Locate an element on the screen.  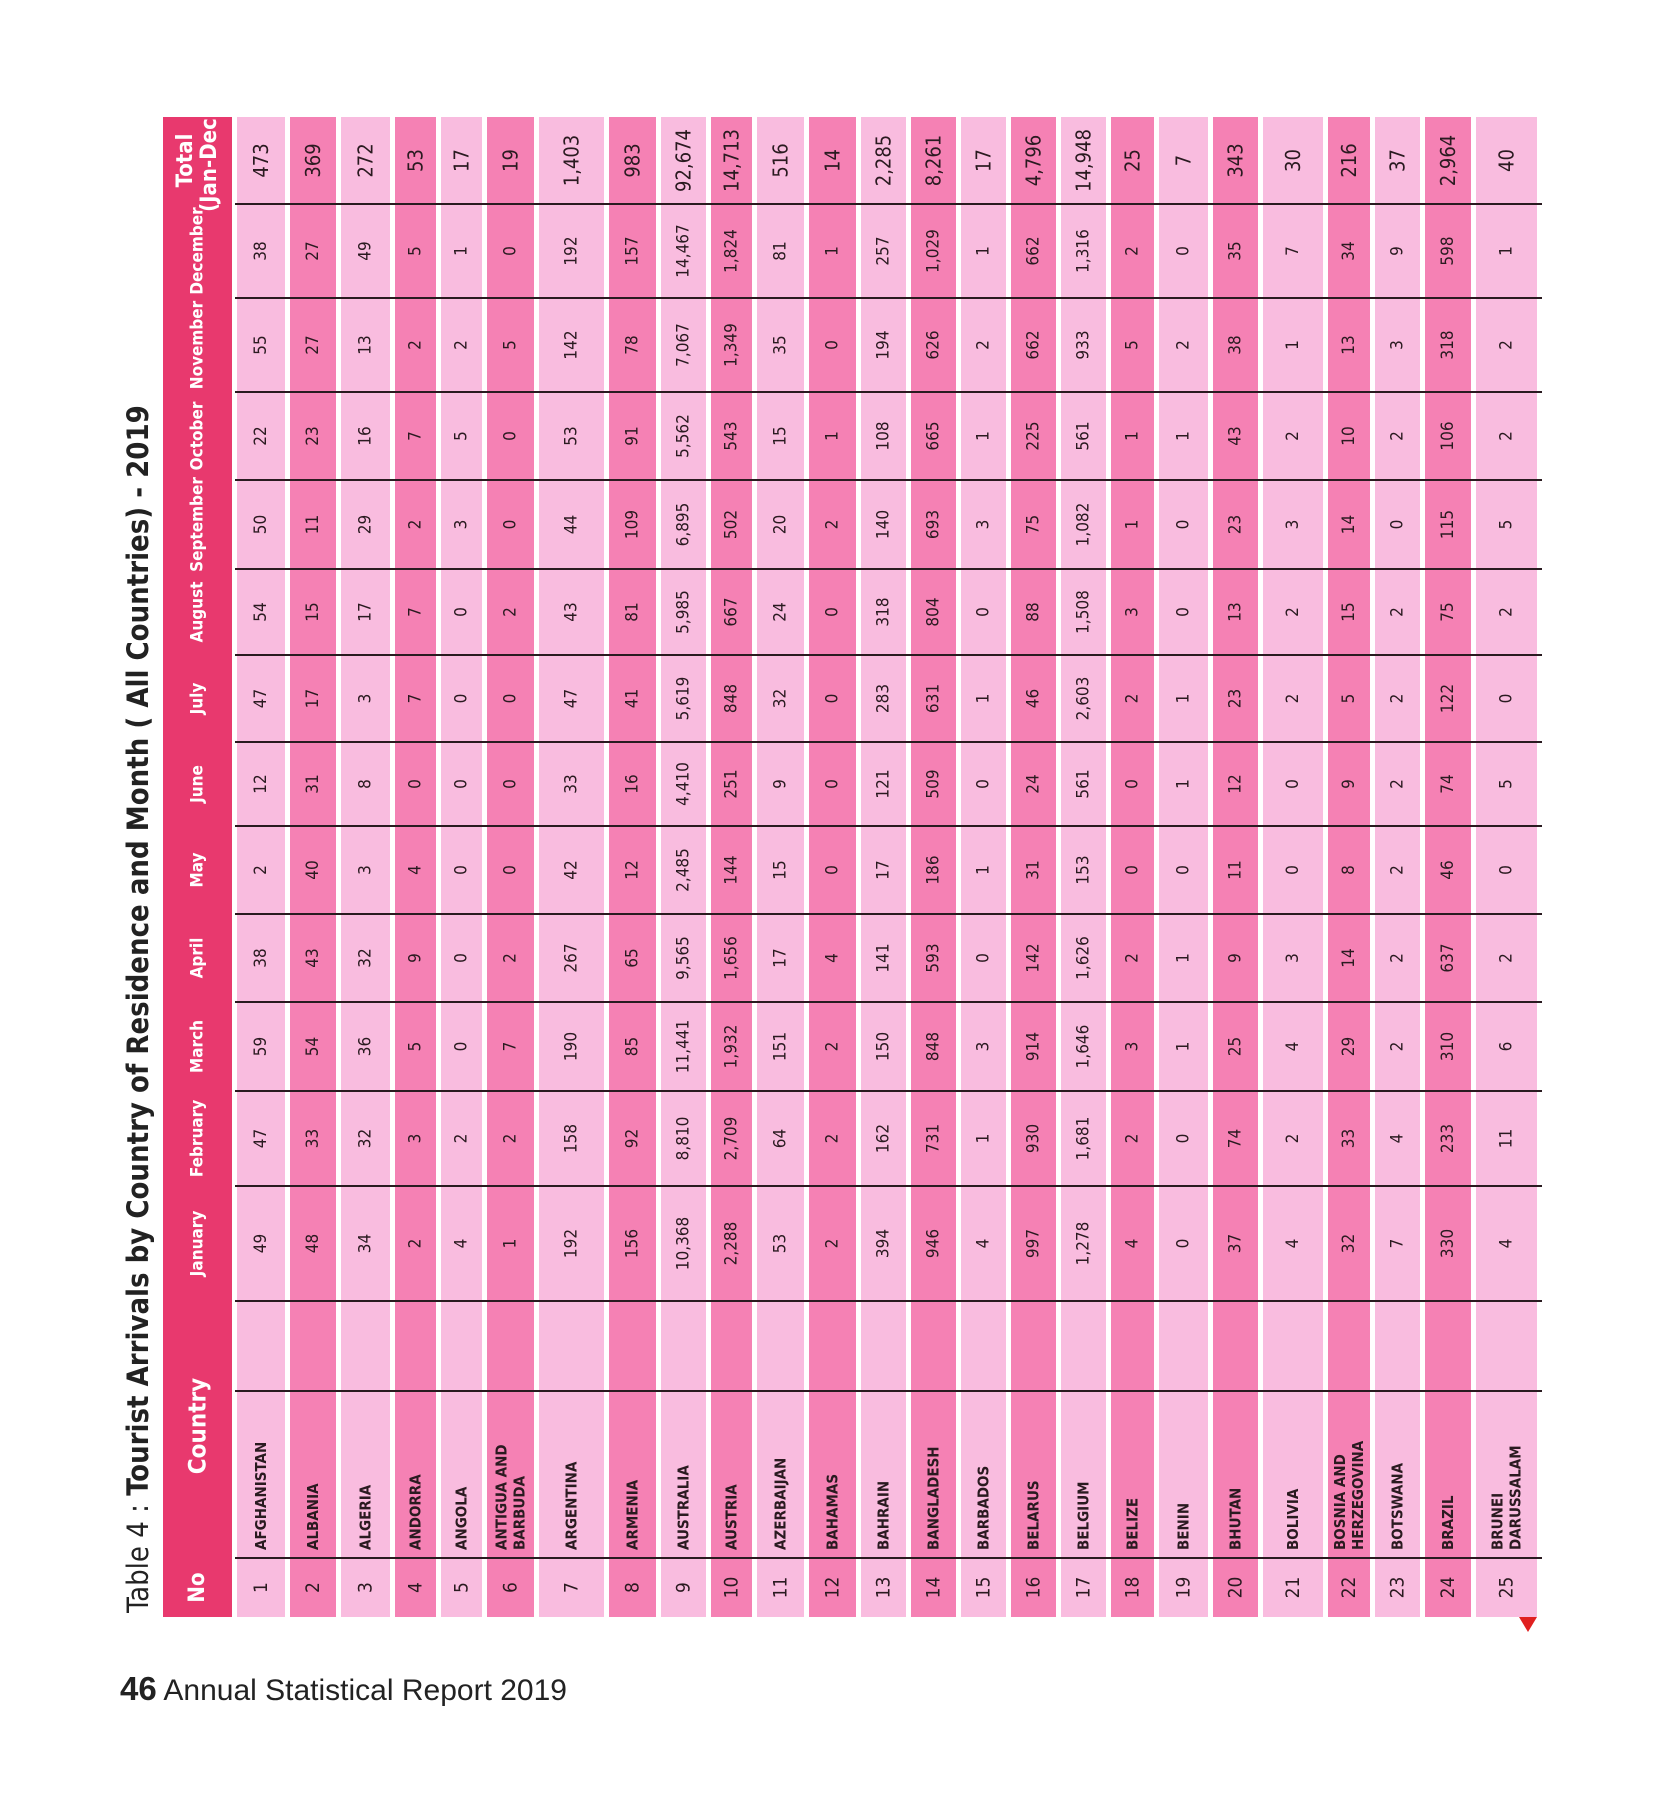
cell-march: 151 is located at coordinates (781, 1046).